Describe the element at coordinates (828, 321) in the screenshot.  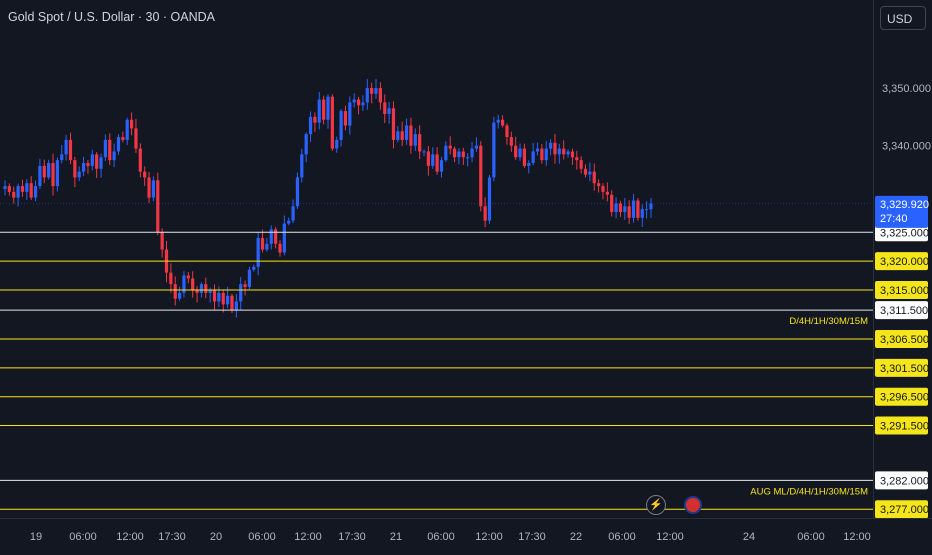
I see `level-note: D/4H/1H/30M/15M` at that location.